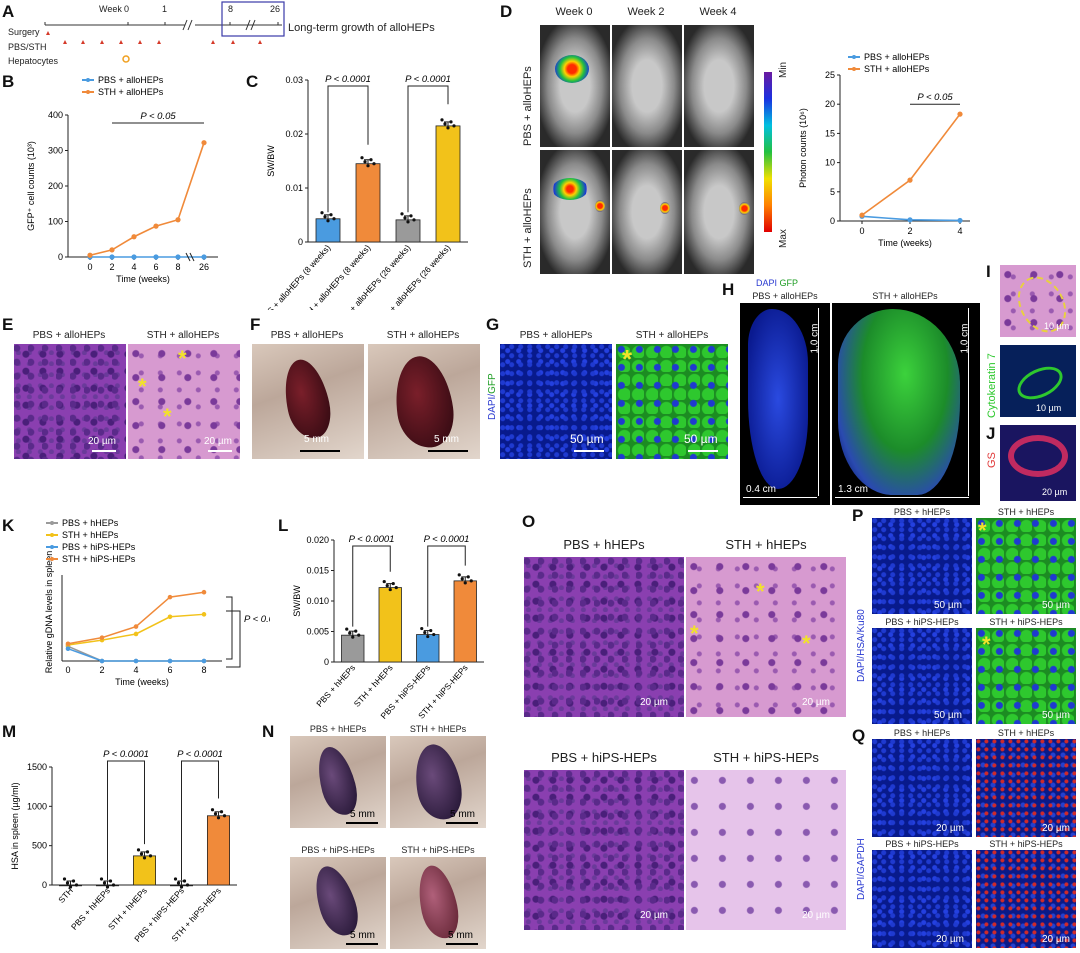  I want to click on o-scale-br: 20 µm, so click(816, 915).